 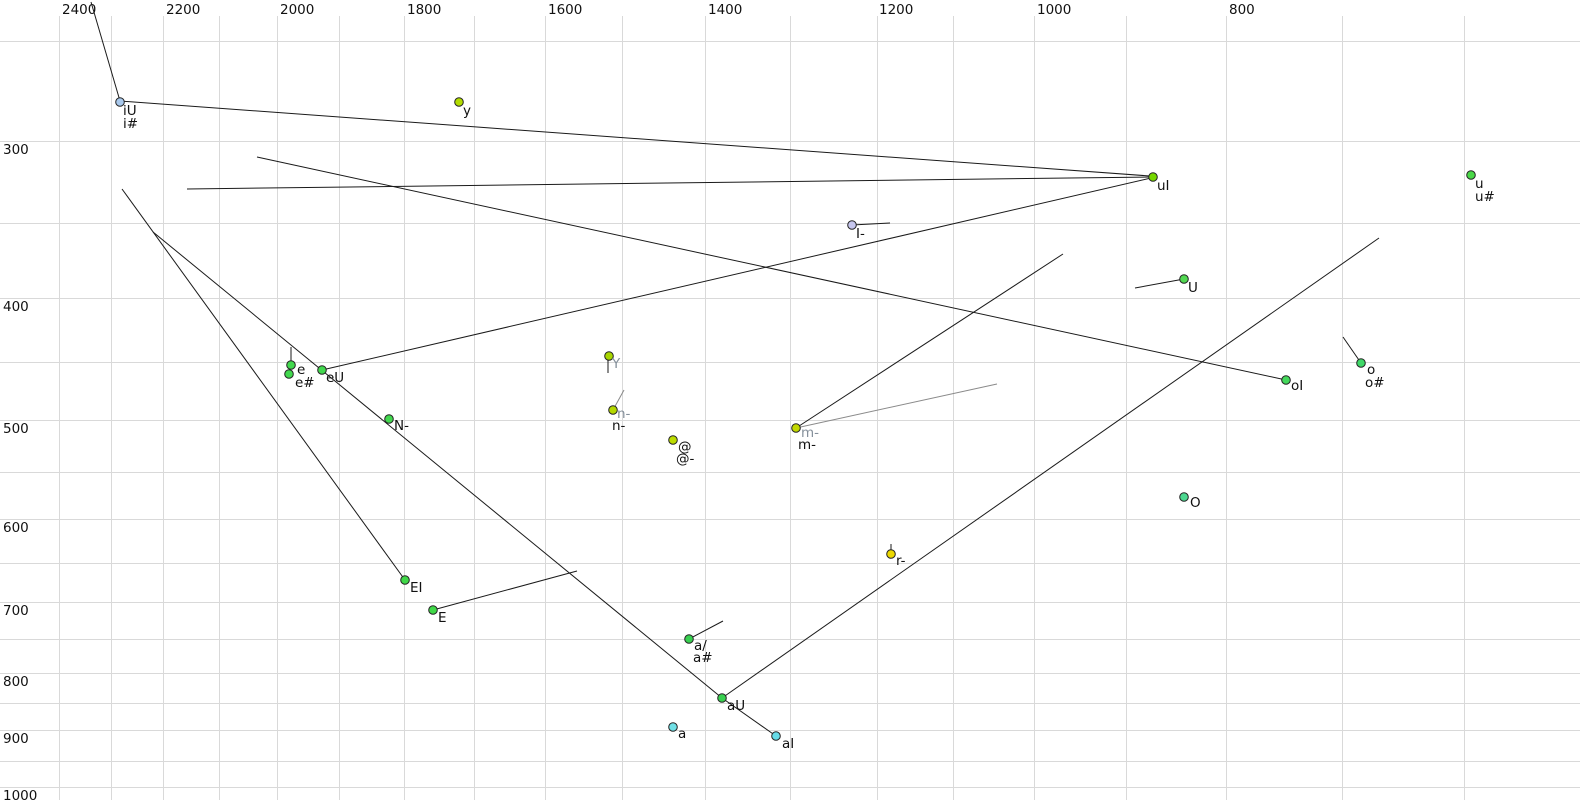 What do you see at coordinates (1153, 177) in the screenshot?
I see `vowel-point-uI` at bounding box center [1153, 177].